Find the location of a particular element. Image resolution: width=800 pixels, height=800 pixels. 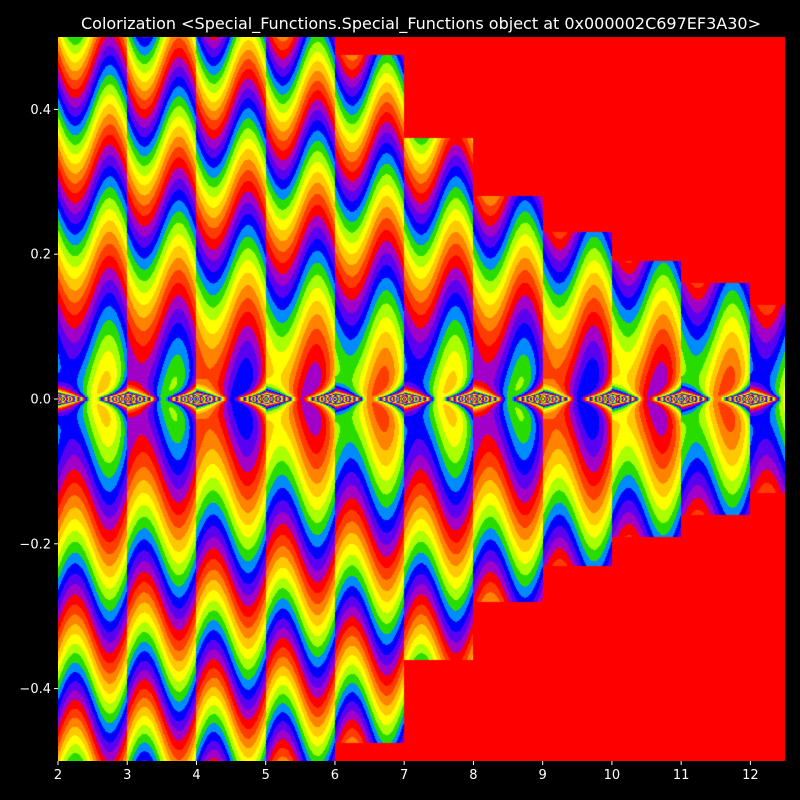

x-tick-label: 5 is located at coordinates (266, 775).